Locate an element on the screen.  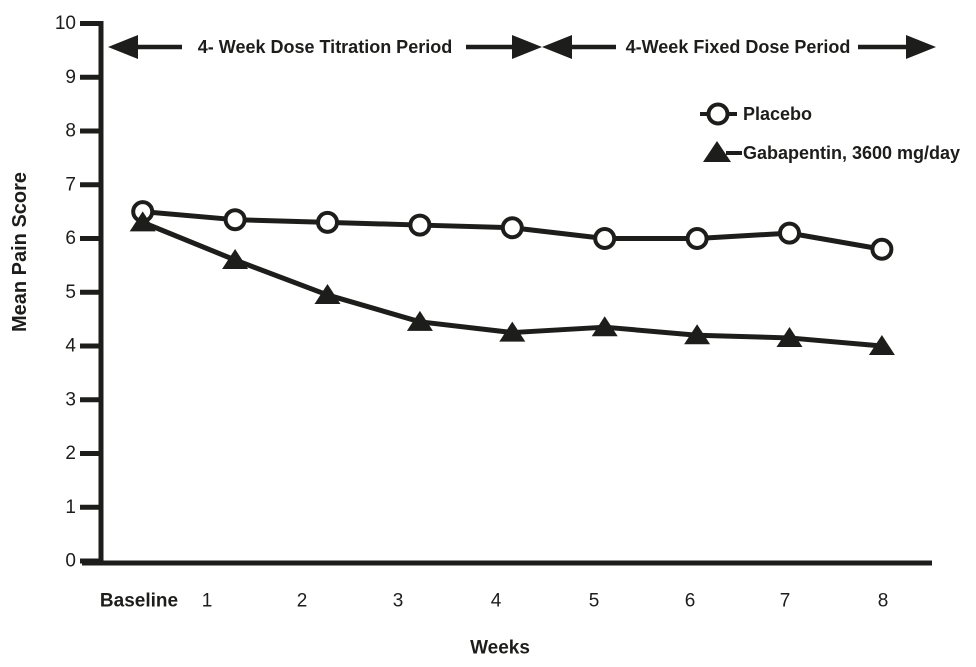
annotation-dose-titration-label: 4- Week Dose Titration Period is located at coordinates (325, 47).